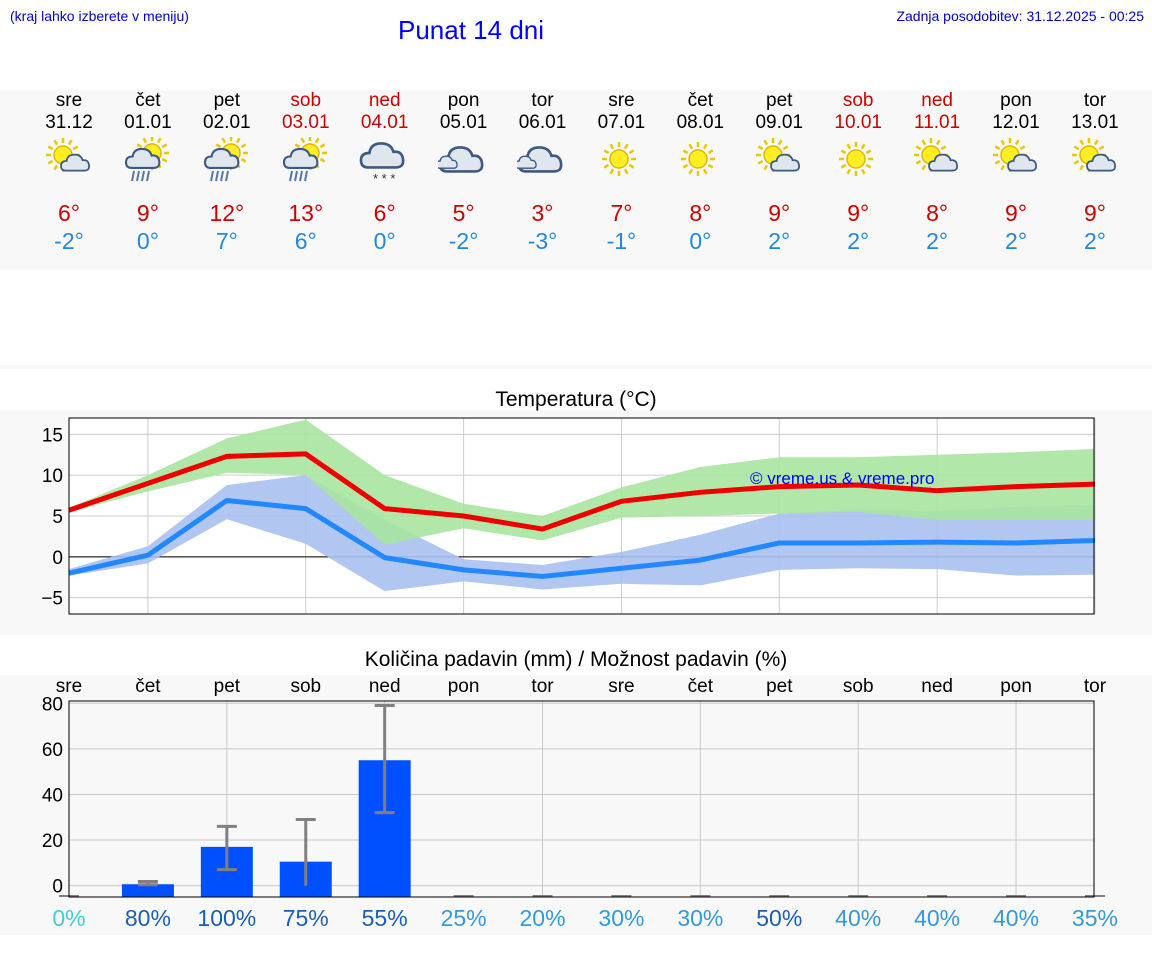 This screenshot has width=1152, height=975. Describe the element at coordinates (700, 122) in the screenshot. I see `day-date: 08.01` at that location.